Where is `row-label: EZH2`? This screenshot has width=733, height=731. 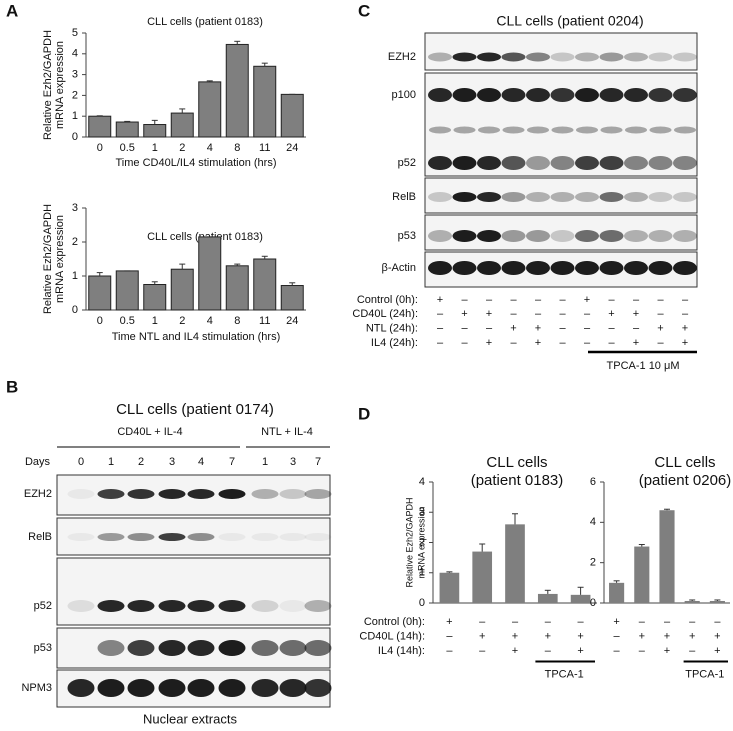 row-label: EZH2 is located at coordinates (38, 494).